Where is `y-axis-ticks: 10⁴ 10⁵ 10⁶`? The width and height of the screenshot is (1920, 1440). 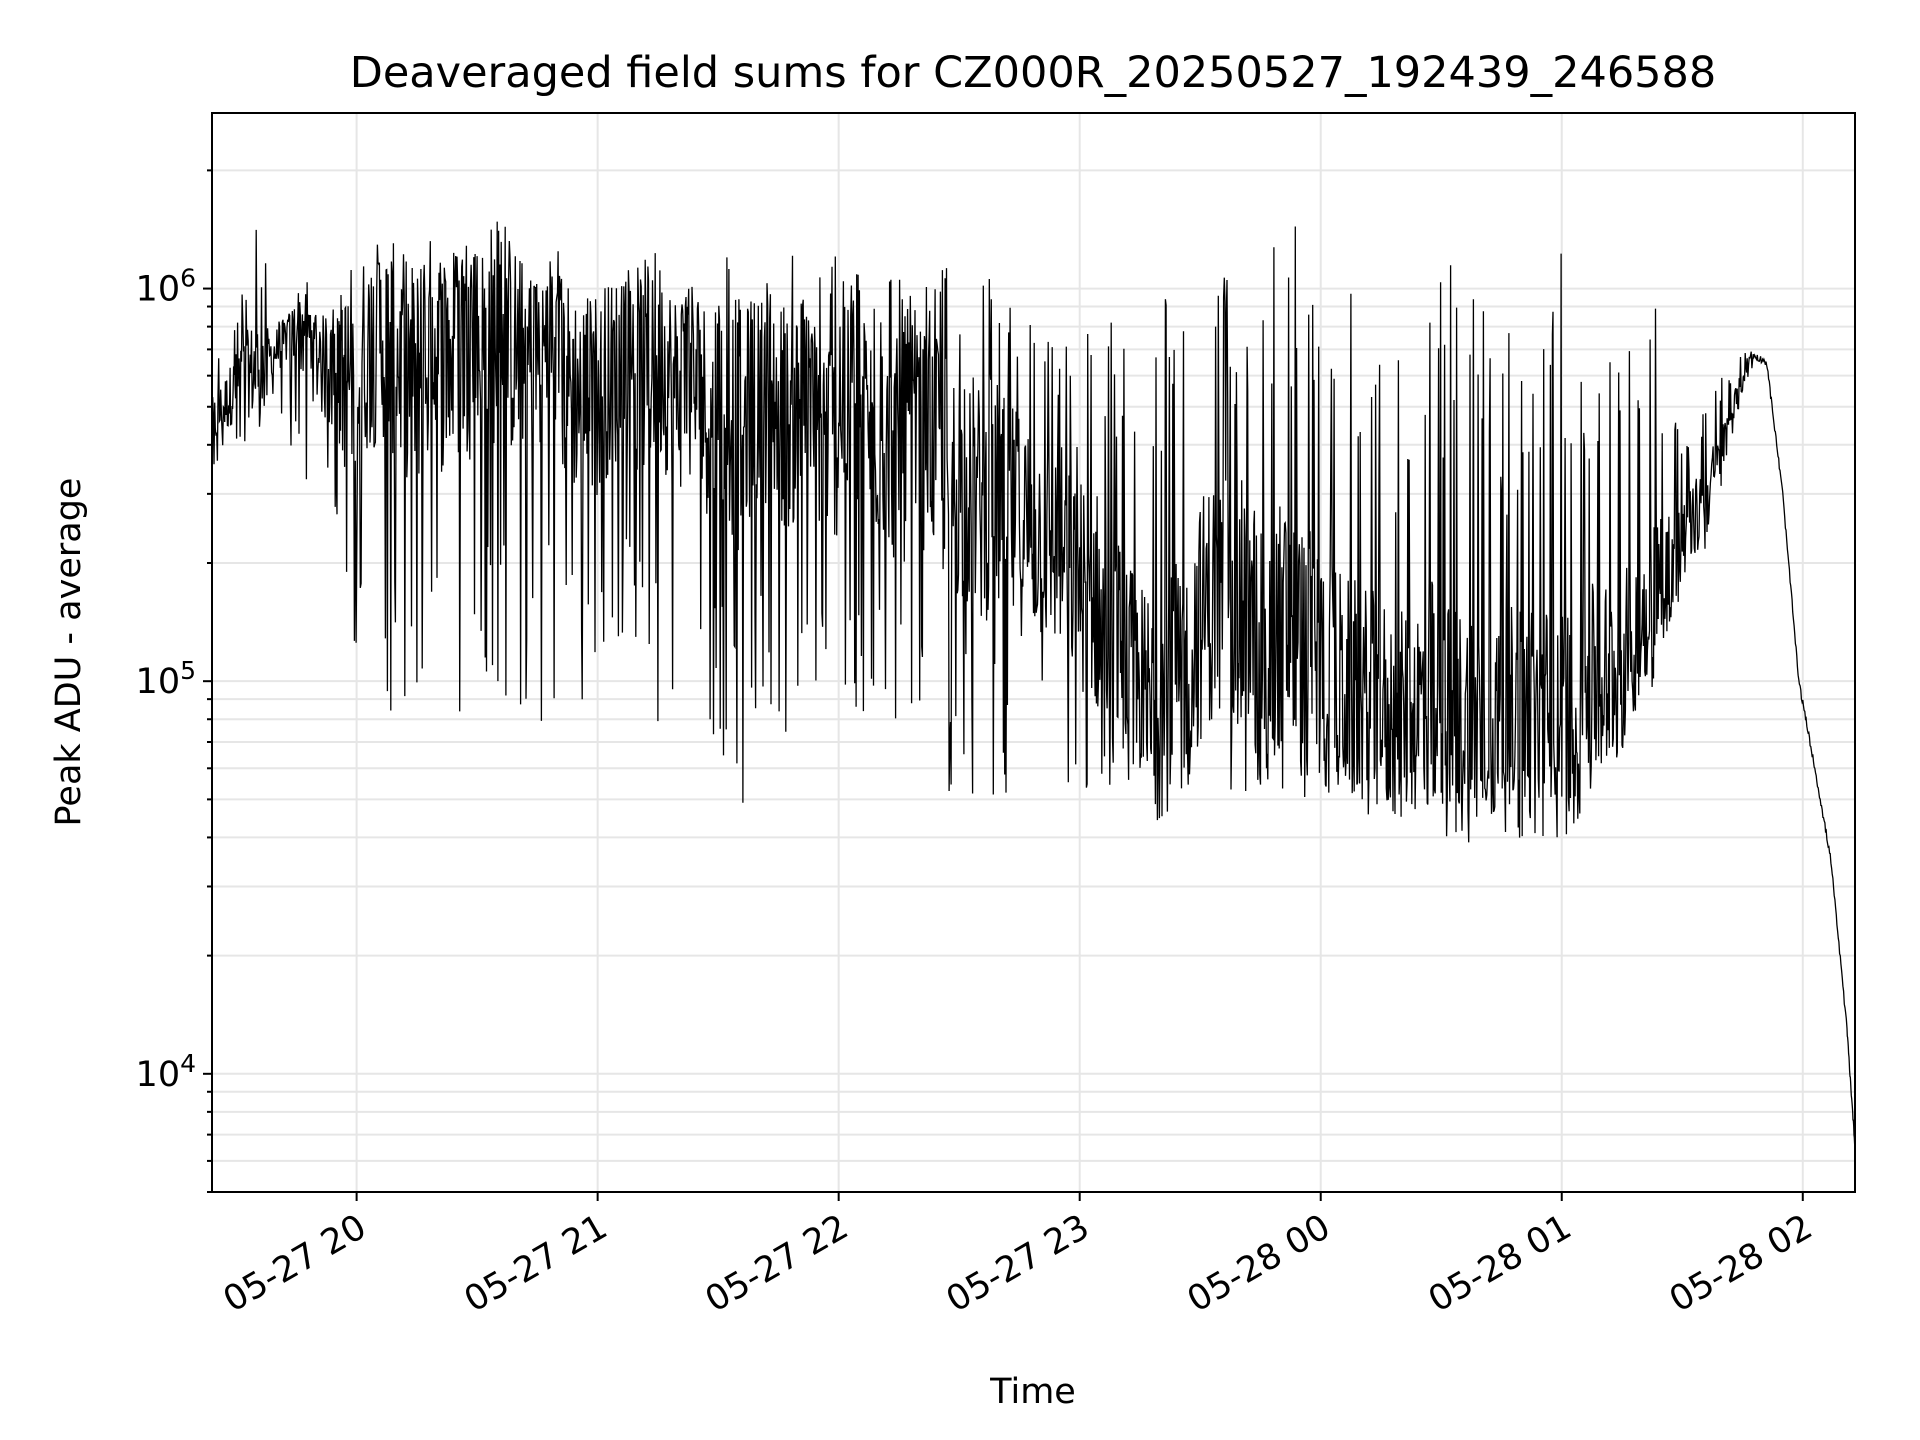 y-axis-ticks: 10⁴ 10⁵ 10⁶ is located at coordinates (174, 681).